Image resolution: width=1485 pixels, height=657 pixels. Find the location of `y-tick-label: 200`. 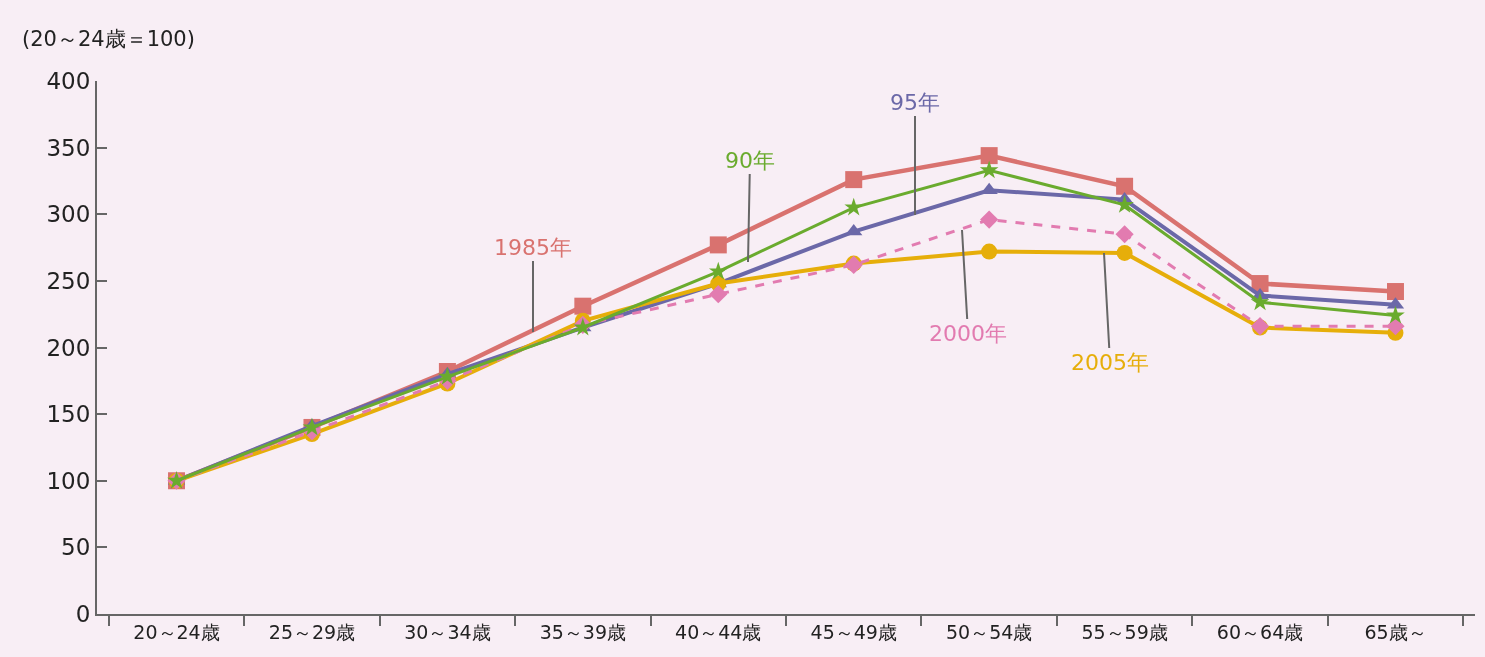

y-tick-label: 200 is located at coordinates (68, 347).